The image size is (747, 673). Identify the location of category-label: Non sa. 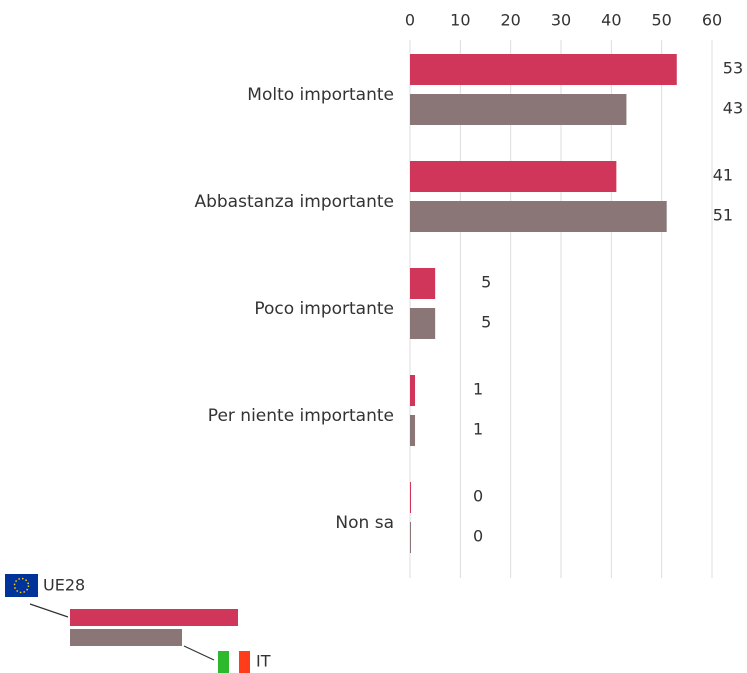
(364, 523).